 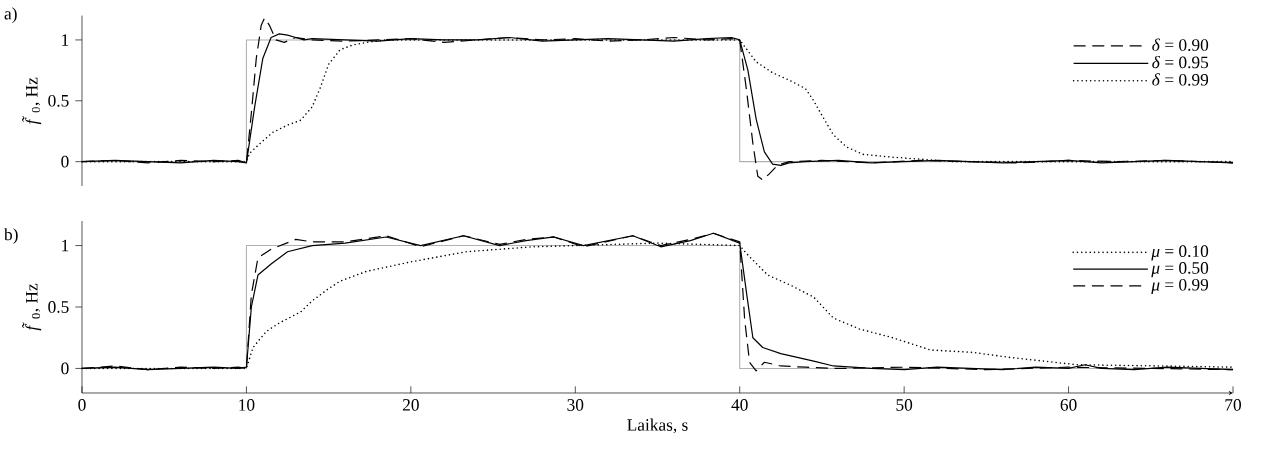 What do you see at coordinates (1180, 286) in the screenshot?
I see `legend-label: μ = 0.99` at bounding box center [1180, 286].